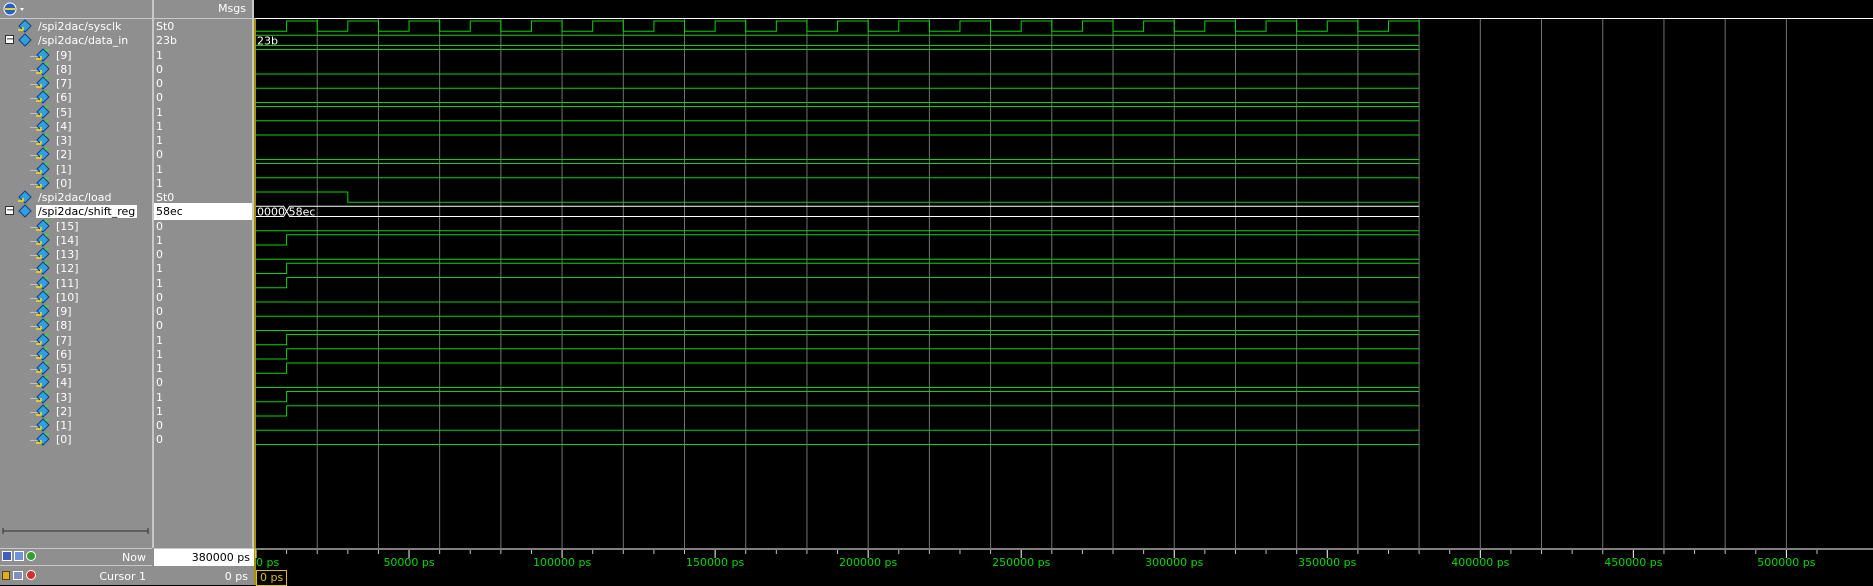 This screenshot has height=586, width=1873. I want to click on bus-value-label: 23b, so click(267, 41).